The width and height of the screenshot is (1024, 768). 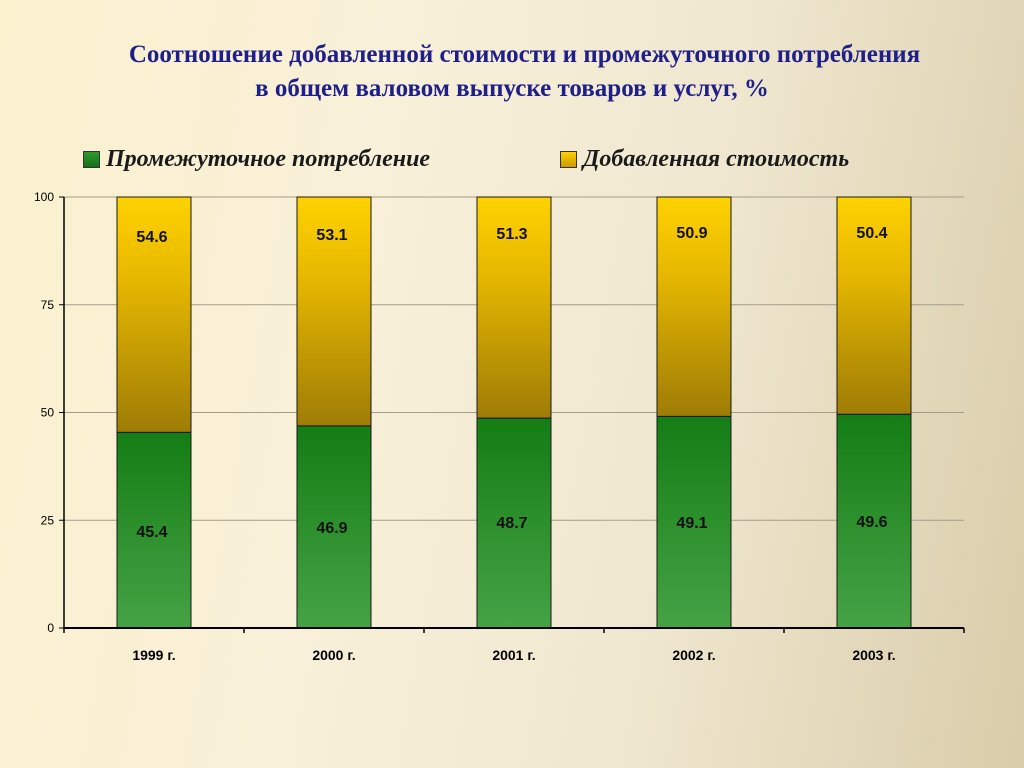 I want to click on data-label-value-added: 53.1, so click(x=331, y=235).